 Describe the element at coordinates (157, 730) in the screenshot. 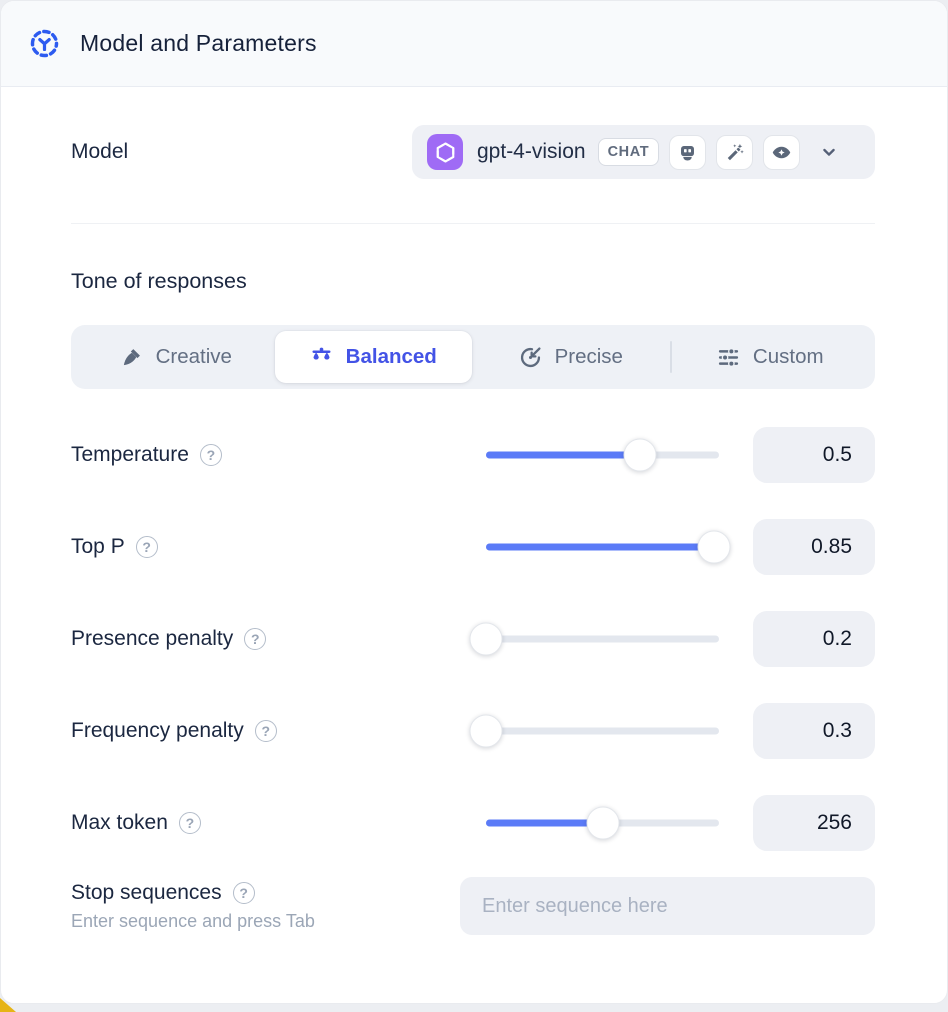

I see `parameter-label: Frequency penalty` at that location.